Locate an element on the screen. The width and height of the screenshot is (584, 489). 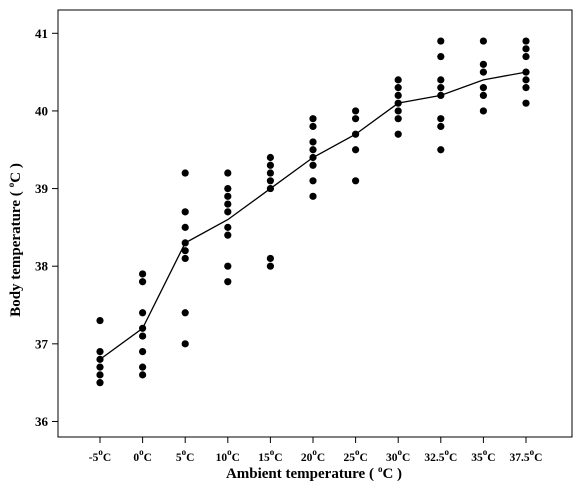
x-tick-label: 10oC is located at coordinates (228, 455).